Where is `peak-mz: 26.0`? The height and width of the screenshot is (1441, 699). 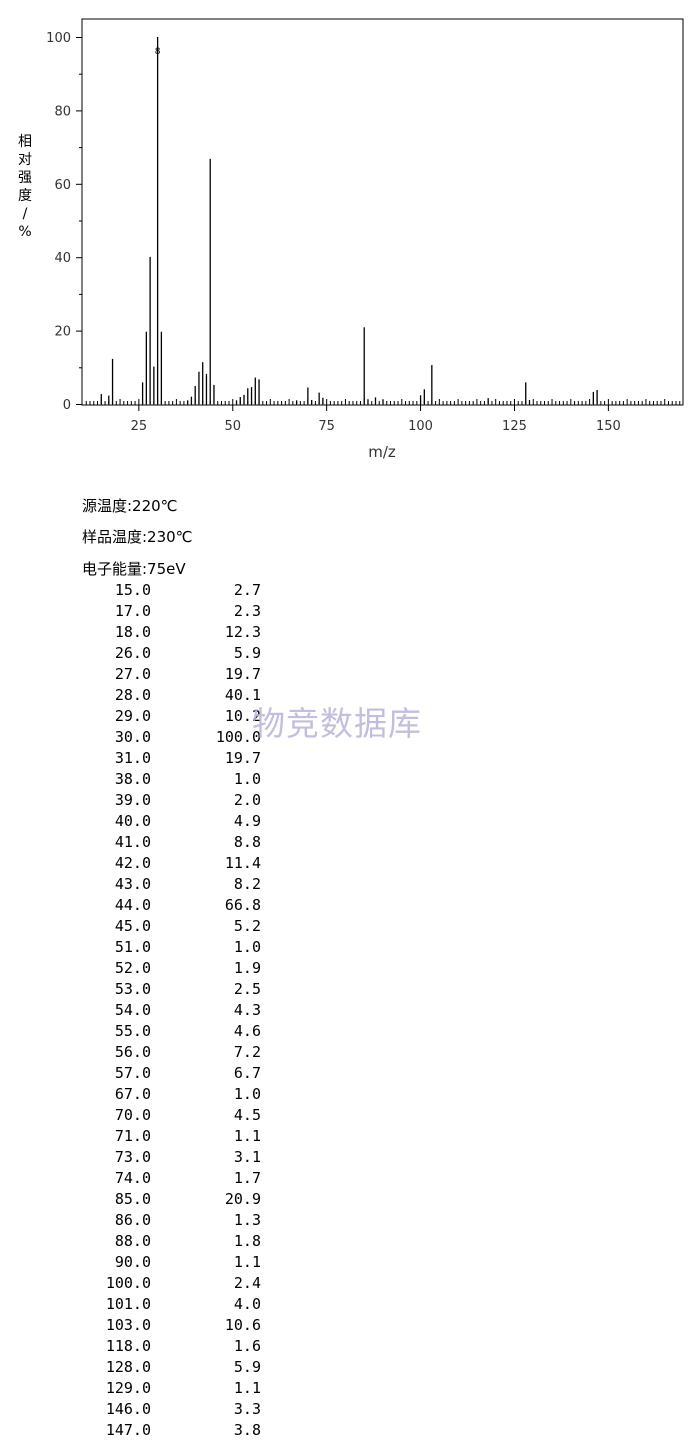
peak-mz: 26.0 is located at coordinates (132, 653).